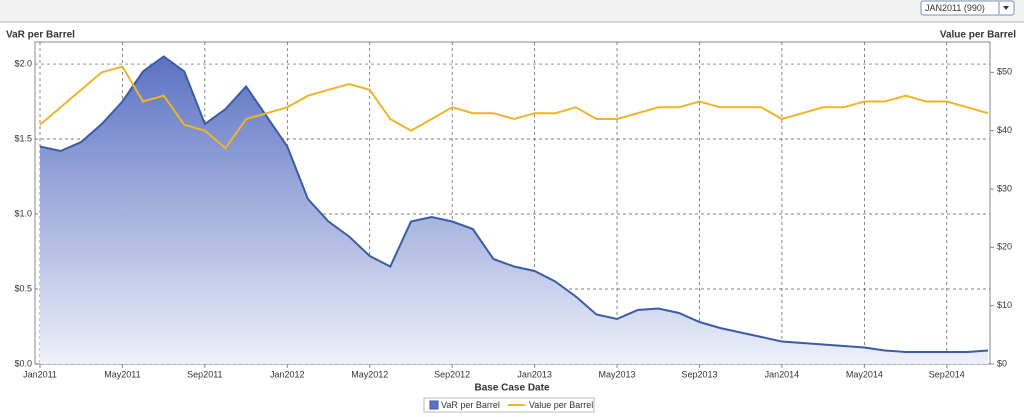 The height and width of the screenshot is (417, 1024). What do you see at coordinates (23, 363) in the screenshot?
I see `y-tick-label: $0.0` at bounding box center [23, 363].